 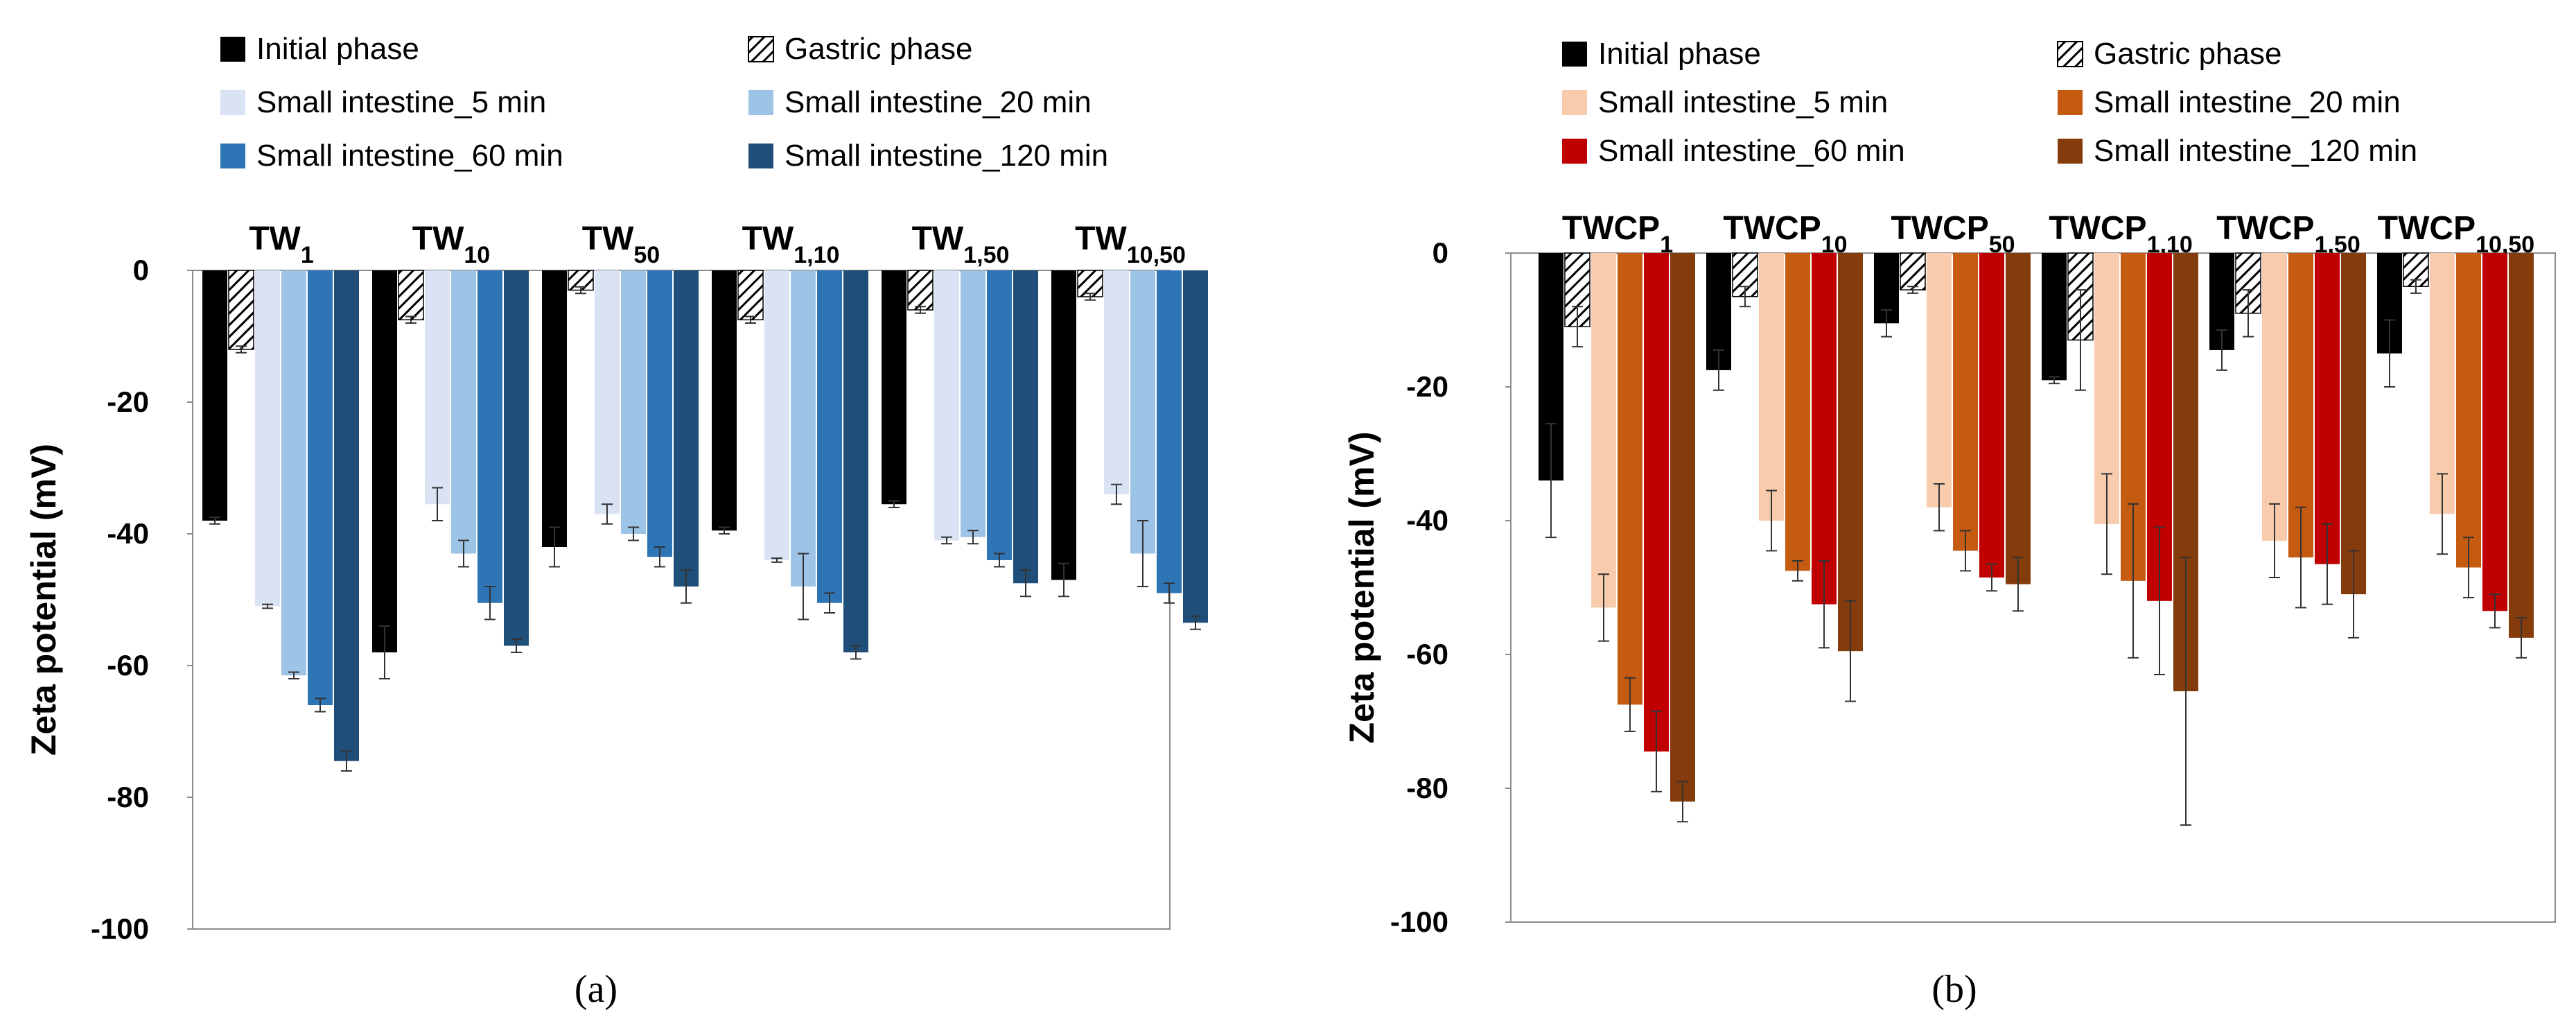 I want to click on legend-label: Small intestine_20 min, so click(x=938, y=102).